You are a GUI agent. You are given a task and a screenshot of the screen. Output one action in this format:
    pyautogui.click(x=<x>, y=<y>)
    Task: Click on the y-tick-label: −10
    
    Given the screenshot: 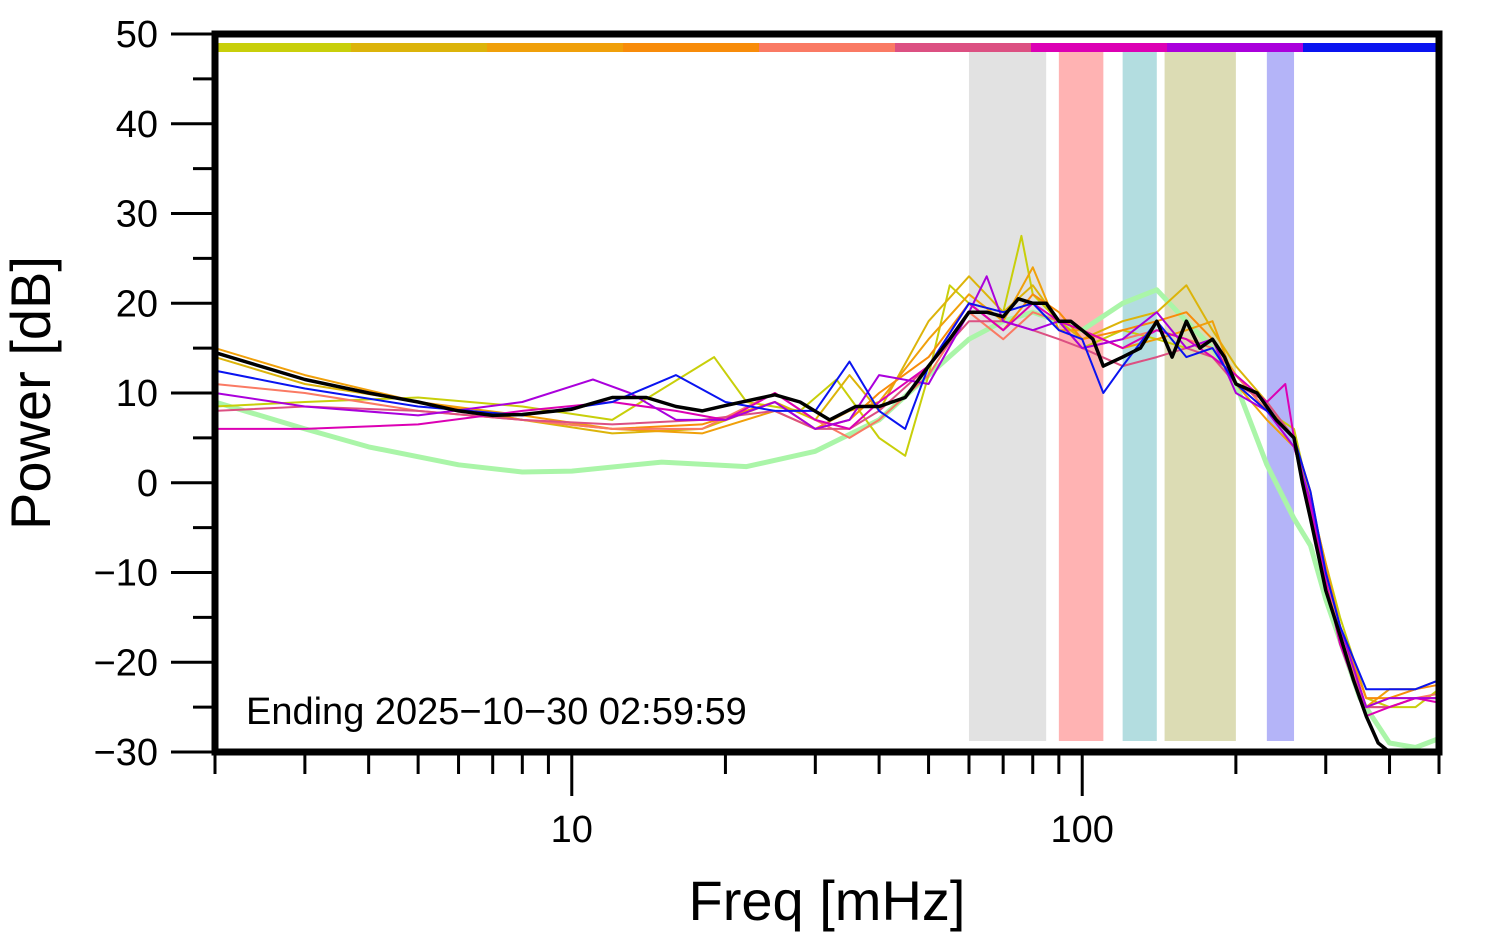 What is the action you would take?
    pyautogui.click(x=126, y=574)
    